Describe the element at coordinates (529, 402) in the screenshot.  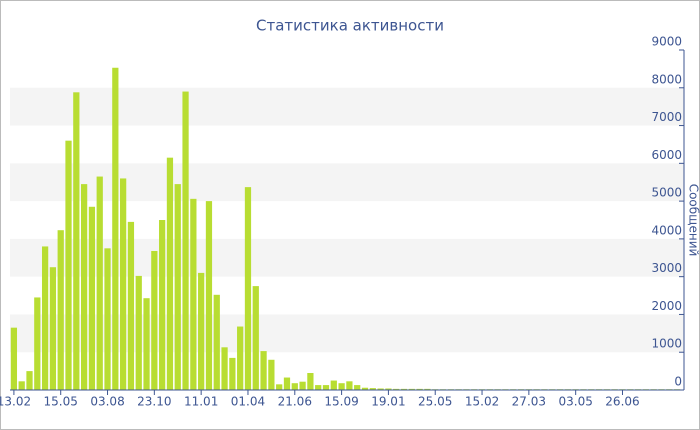
I see `x-tick-label: 27.03` at that location.